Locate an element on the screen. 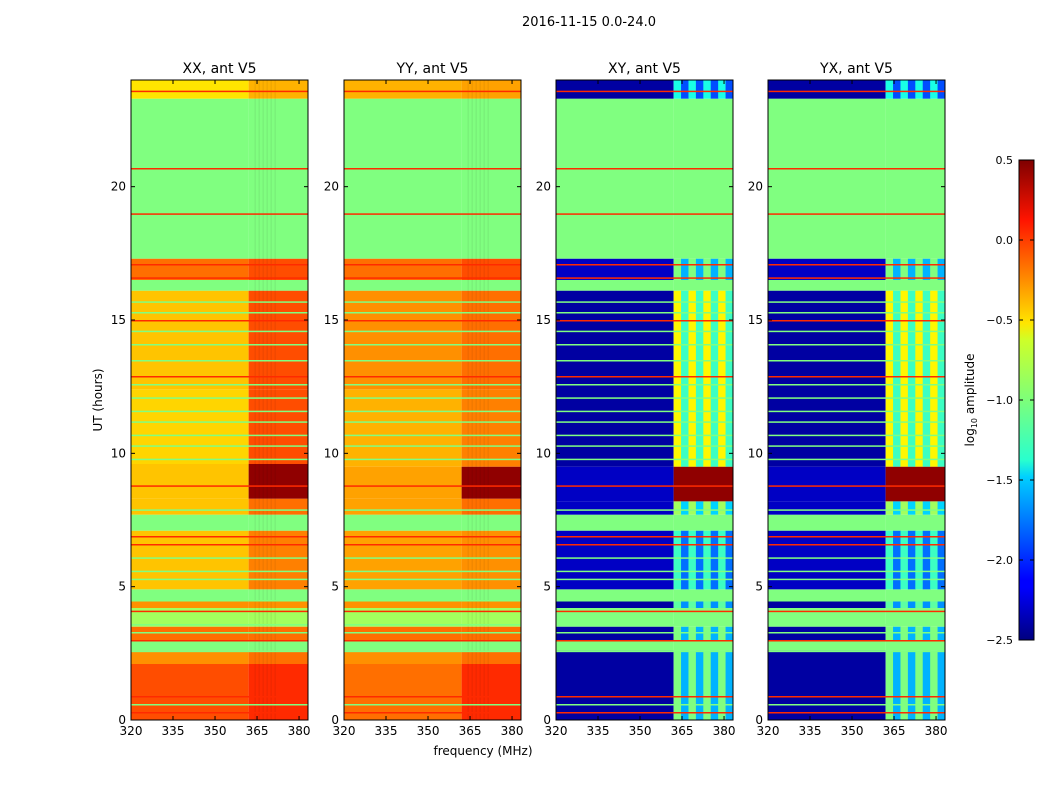 This screenshot has width=1050, height=800. x-tick-label: 365 is located at coordinates (257, 731).